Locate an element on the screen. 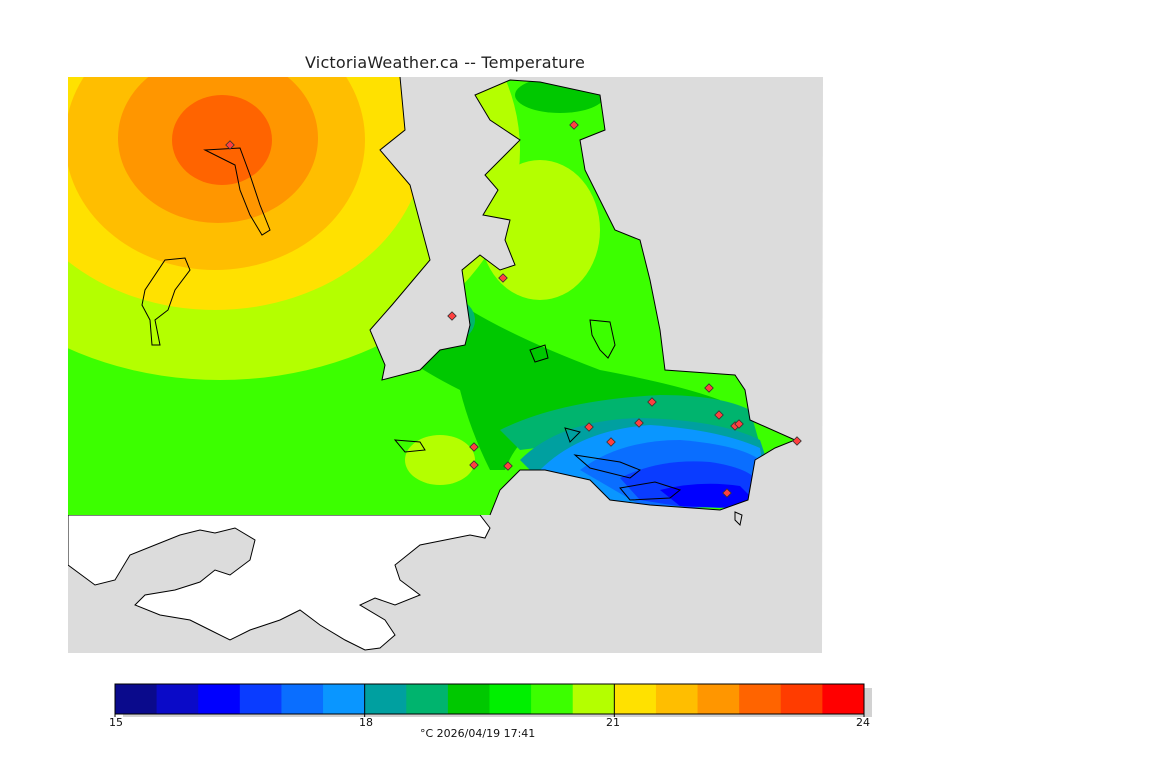 This screenshot has height=768, width=1152. southern-land-white is located at coordinates (279, 582).